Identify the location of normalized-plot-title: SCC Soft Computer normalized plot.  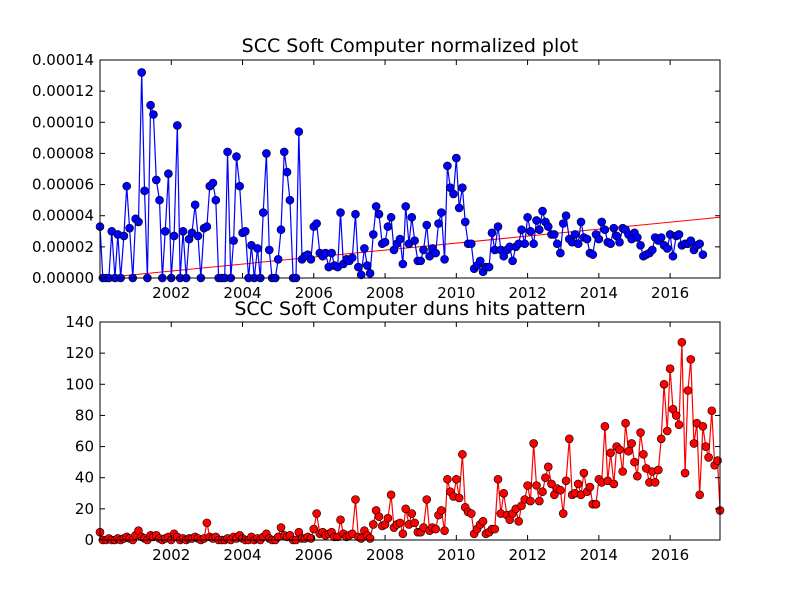
(410, 46).